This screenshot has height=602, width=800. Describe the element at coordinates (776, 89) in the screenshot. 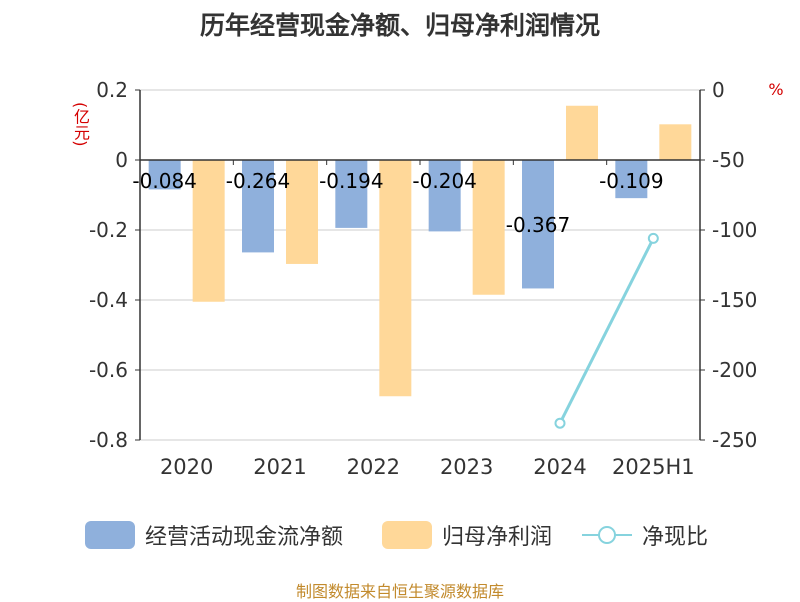

I see `right-axis-unit-label: %` at that location.